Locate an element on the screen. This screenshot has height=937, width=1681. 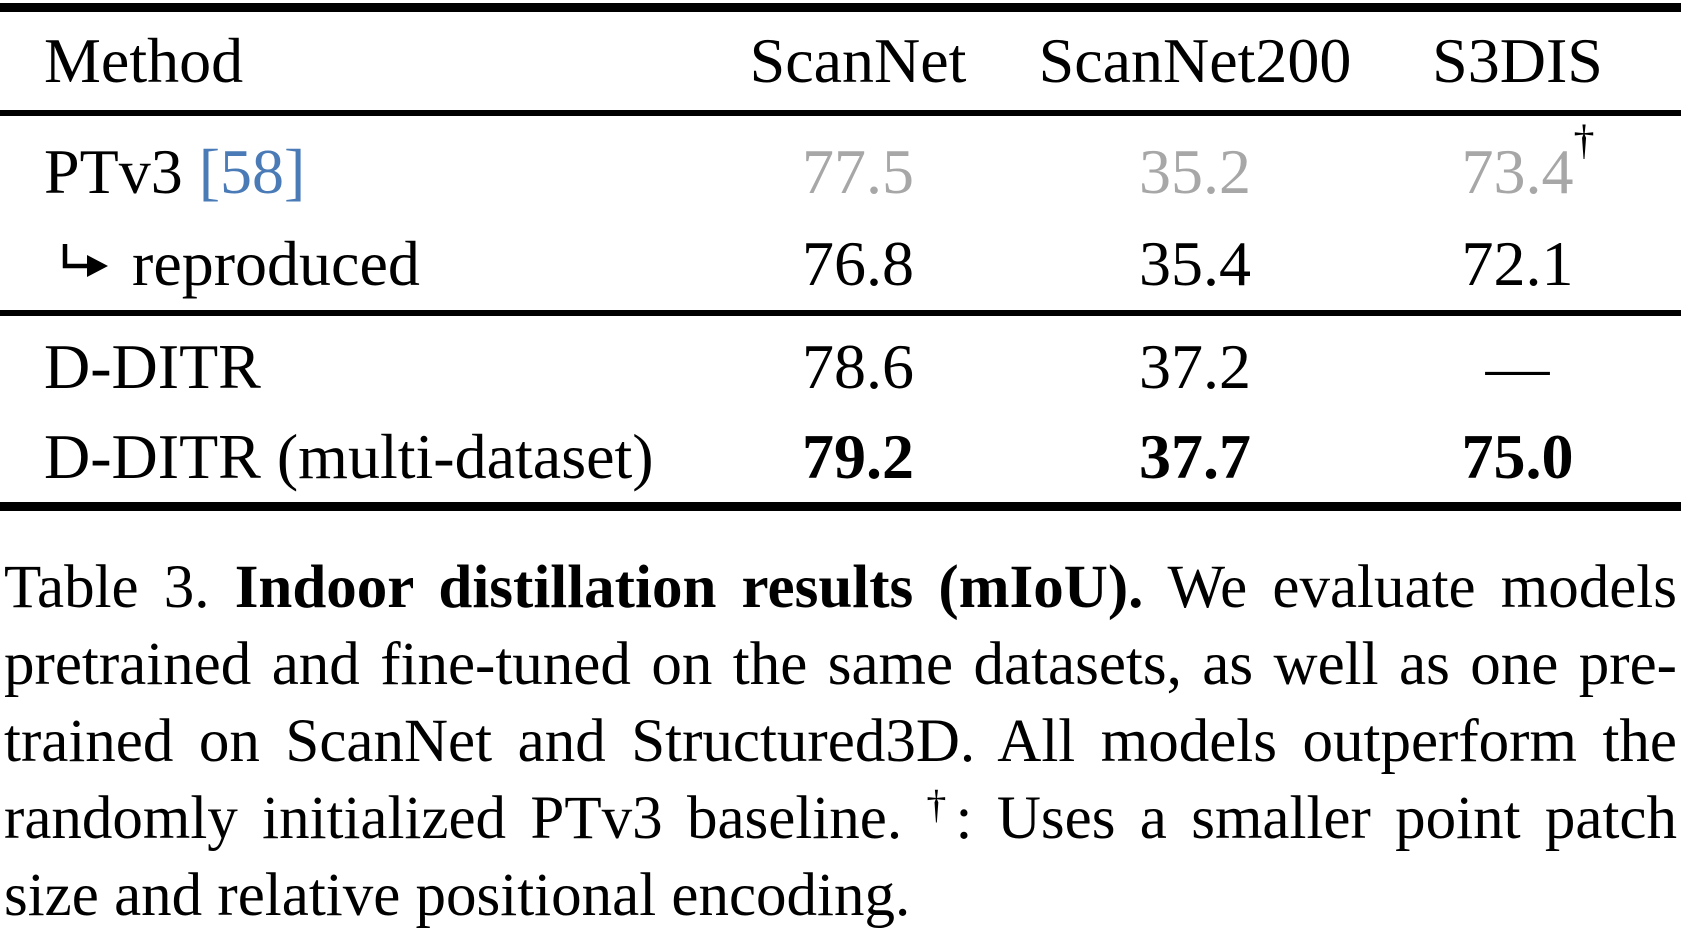
table-row-dditr: D-DITR 78.6 37.2 — is located at coordinates (840, 367).